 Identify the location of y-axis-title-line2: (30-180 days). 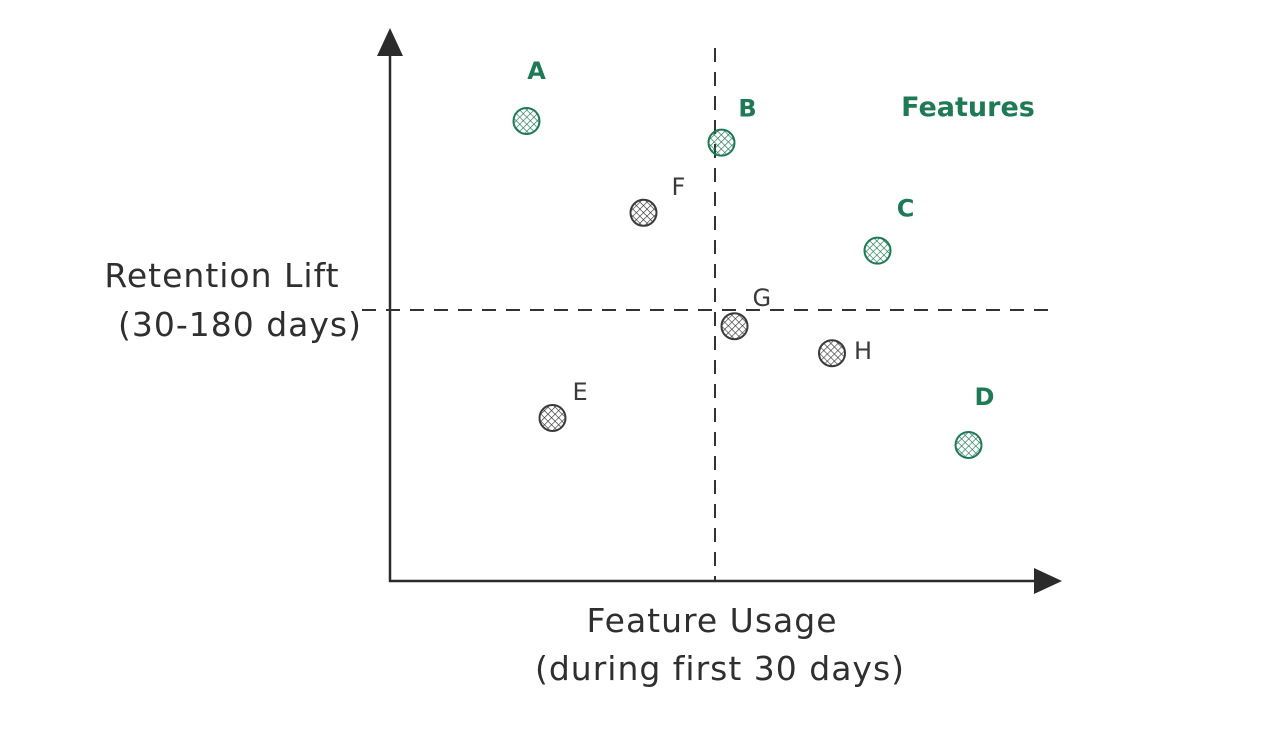
(240, 324).